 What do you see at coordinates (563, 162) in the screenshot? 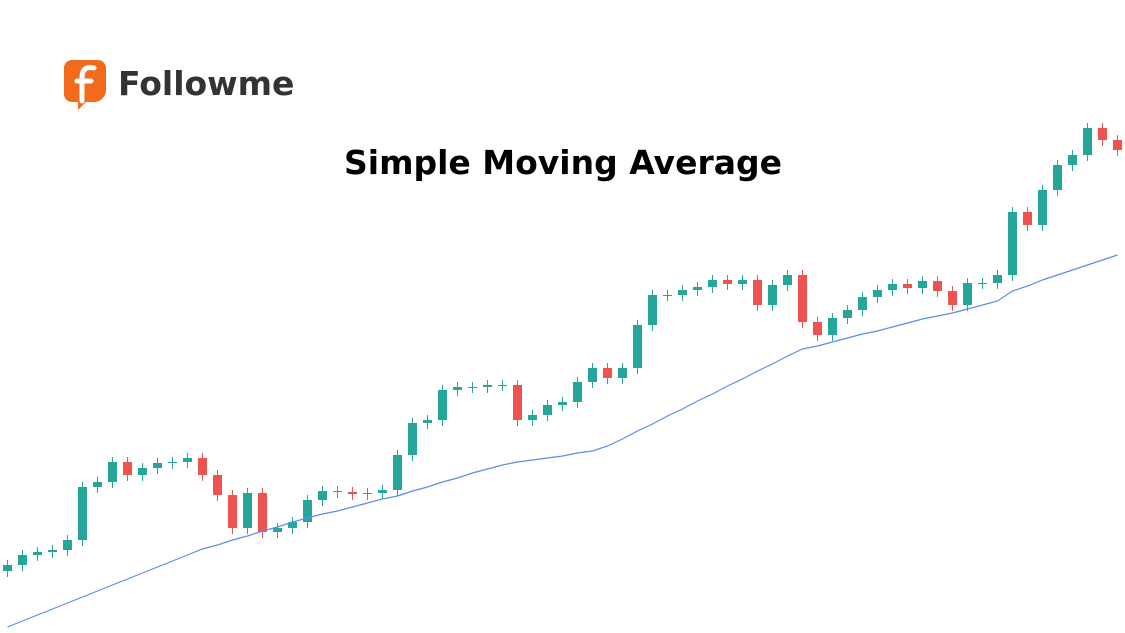
I see `chart-title: Simple Moving Average` at bounding box center [563, 162].